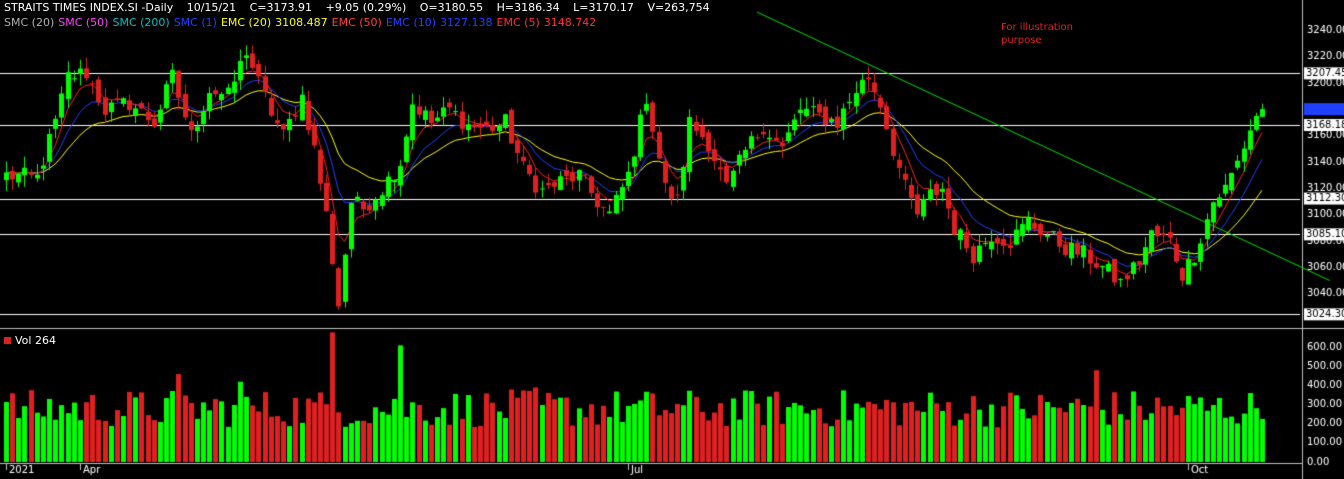  Describe the element at coordinates (23, 340) in the screenshot. I see `volume-label: Vol` at that location.